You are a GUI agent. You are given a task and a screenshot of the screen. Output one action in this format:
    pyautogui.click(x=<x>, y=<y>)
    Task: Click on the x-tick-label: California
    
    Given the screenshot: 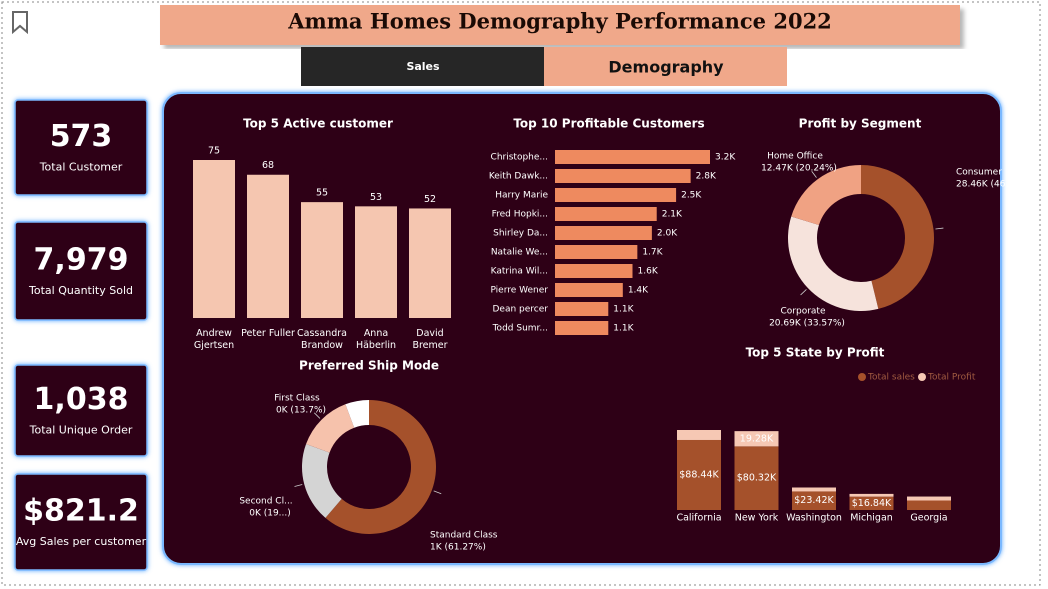 What is the action you would take?
    pyautogui.click(x=698, y=518)
    